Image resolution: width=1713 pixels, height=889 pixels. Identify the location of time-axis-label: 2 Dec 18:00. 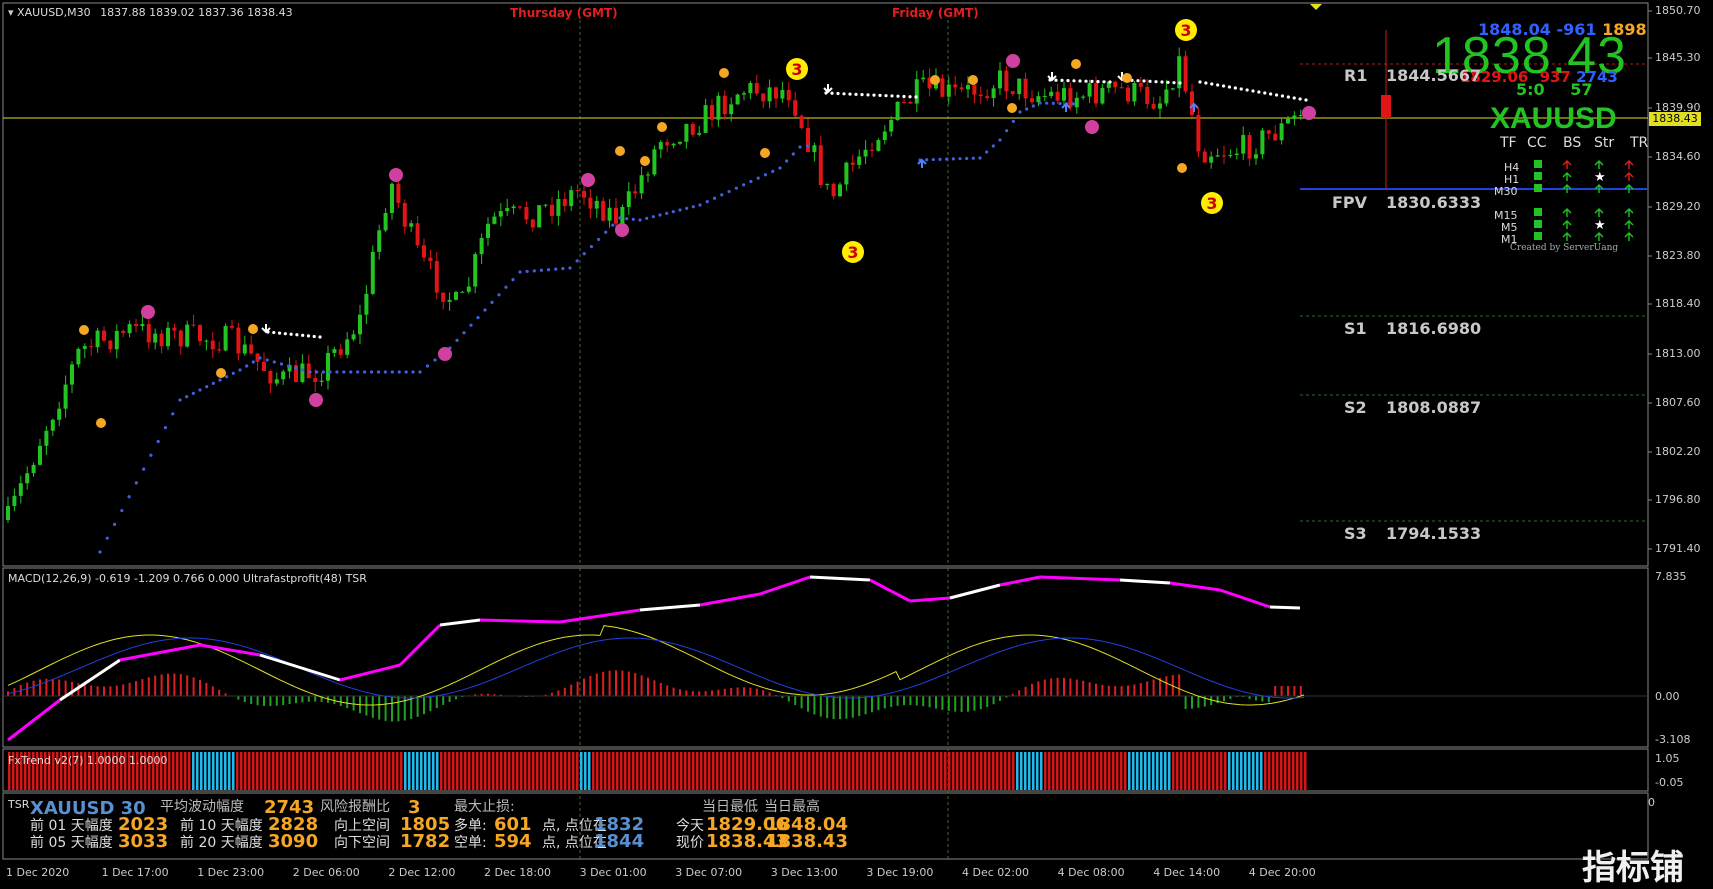
(517, 872).